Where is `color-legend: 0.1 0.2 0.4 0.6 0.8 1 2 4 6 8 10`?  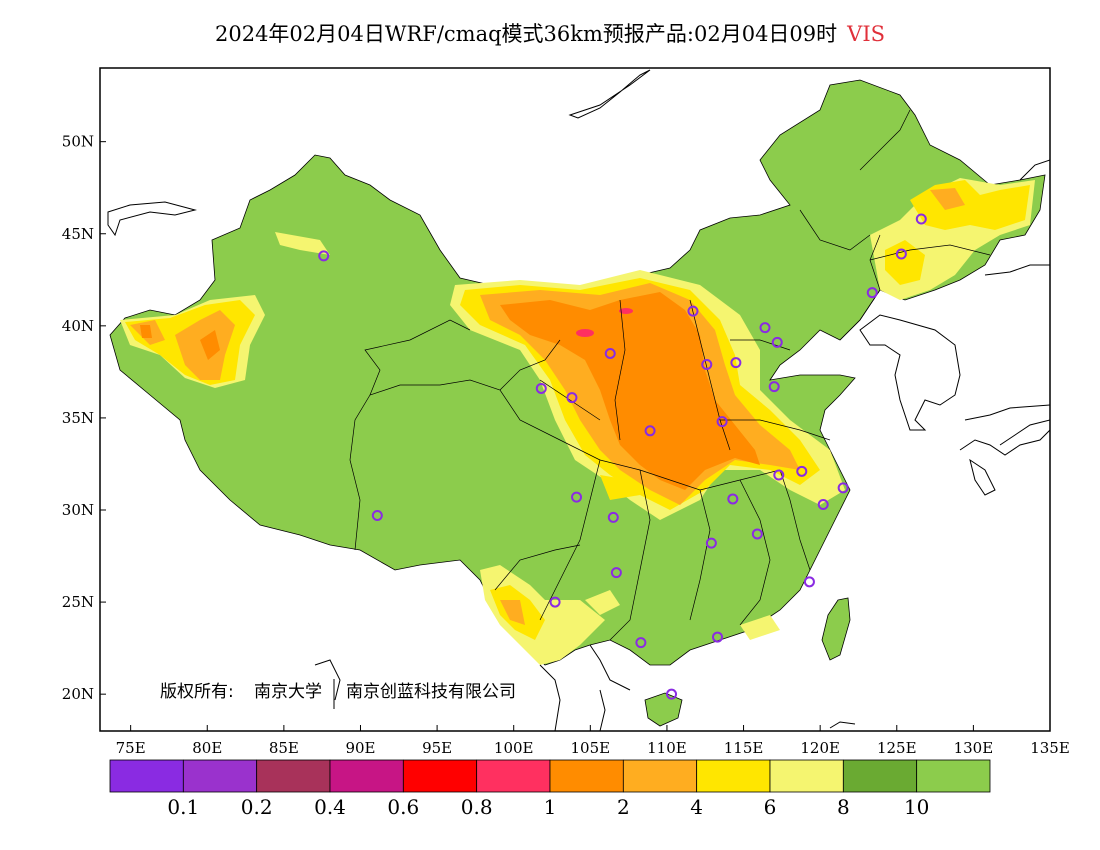
color-legend: 0.1 0.2 0.4 0.6 0.8 1 2 4 6 8 10 is located at coordinates (550, 789).